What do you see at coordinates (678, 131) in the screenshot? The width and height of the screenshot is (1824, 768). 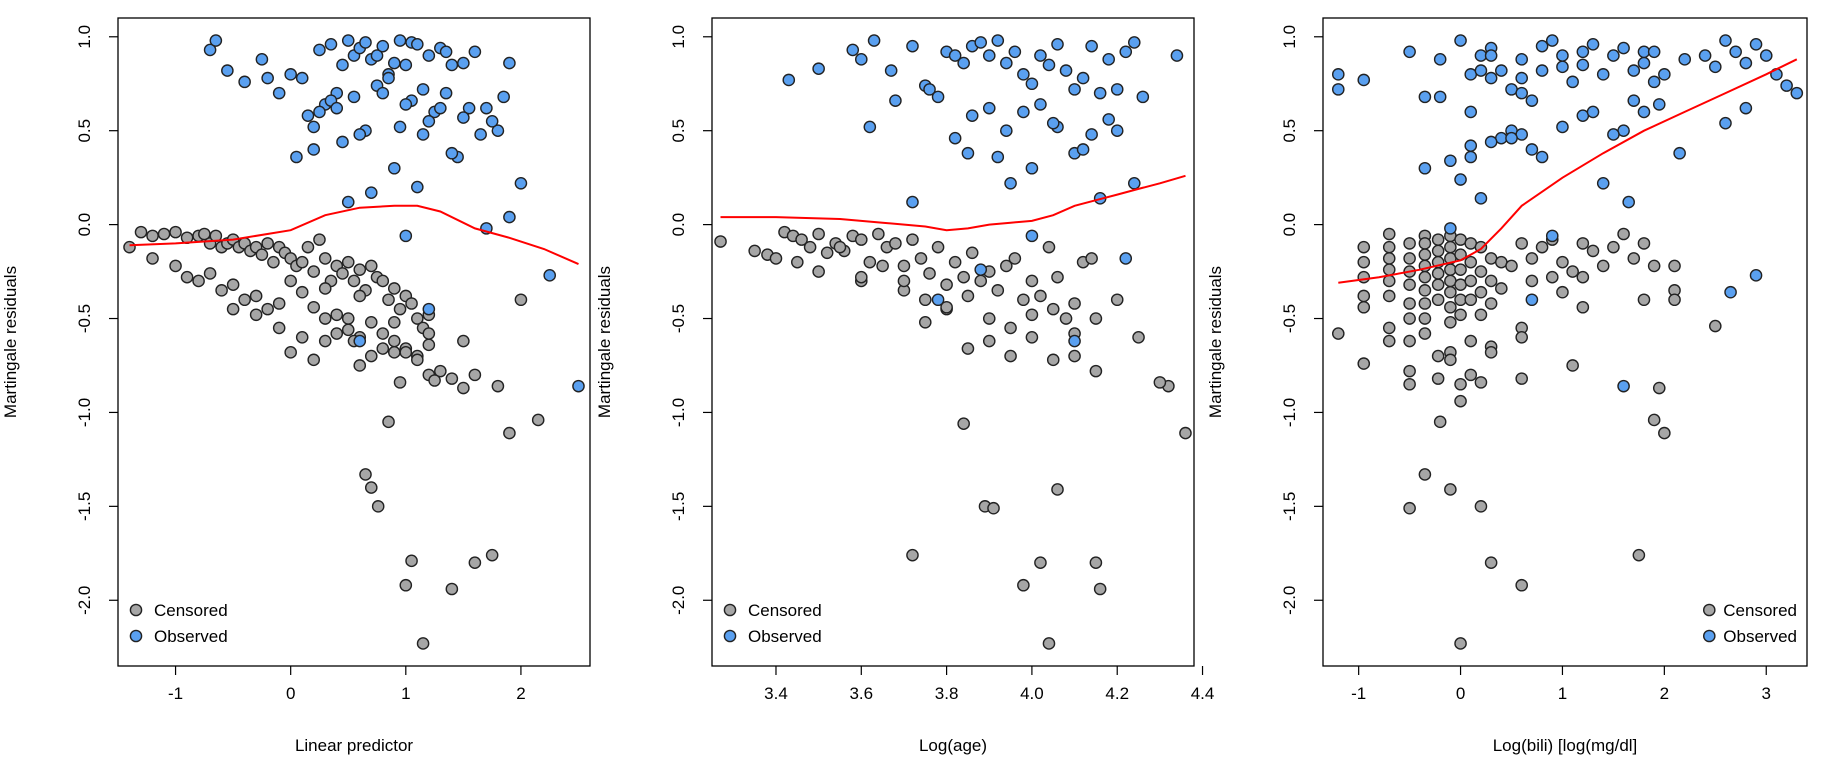 I see `y-tick-label: 0.5` at bounding box center [678, 131].